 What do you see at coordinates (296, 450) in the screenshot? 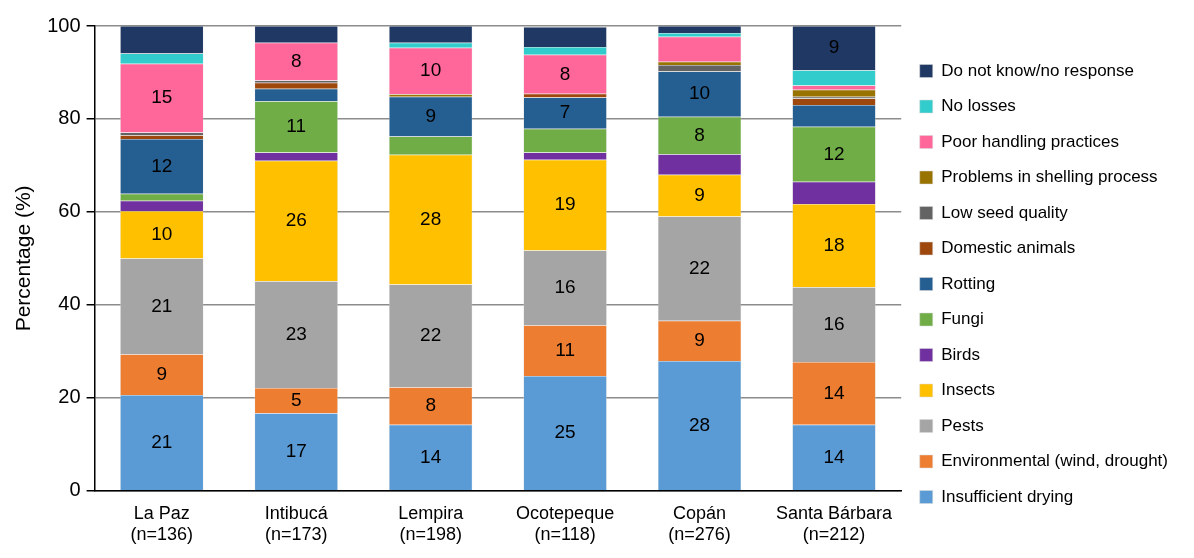
I see `data-label: 17` at bounding box center [296, 450].